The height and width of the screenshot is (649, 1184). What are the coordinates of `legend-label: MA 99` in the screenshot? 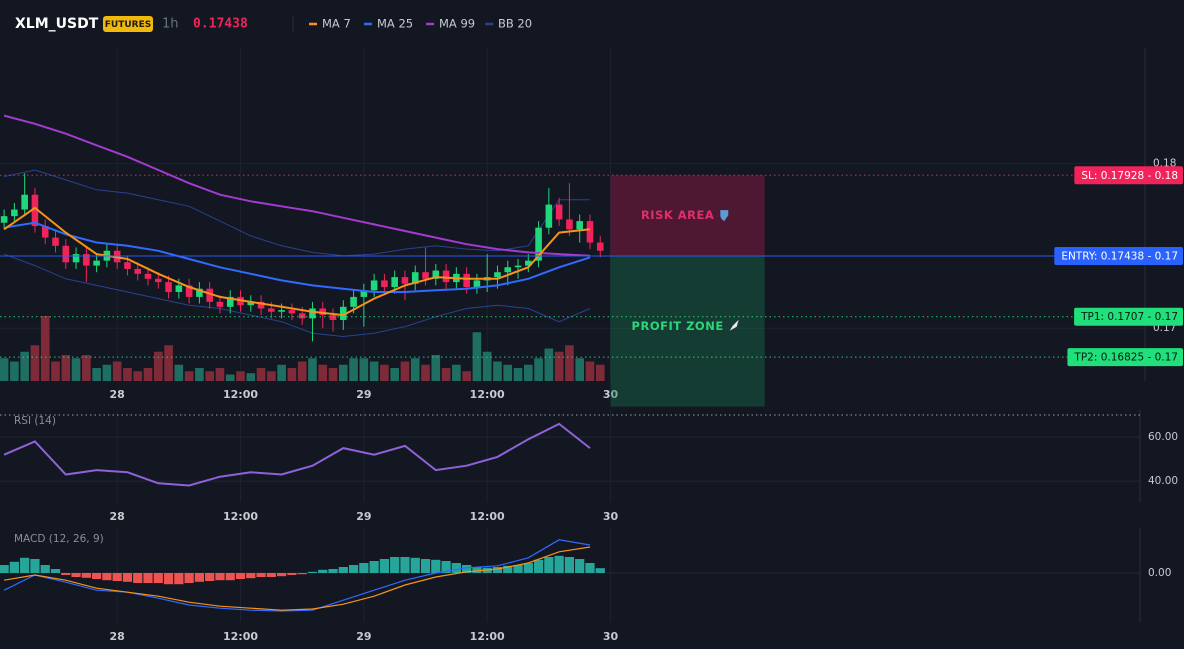 It's located at (457, 24).